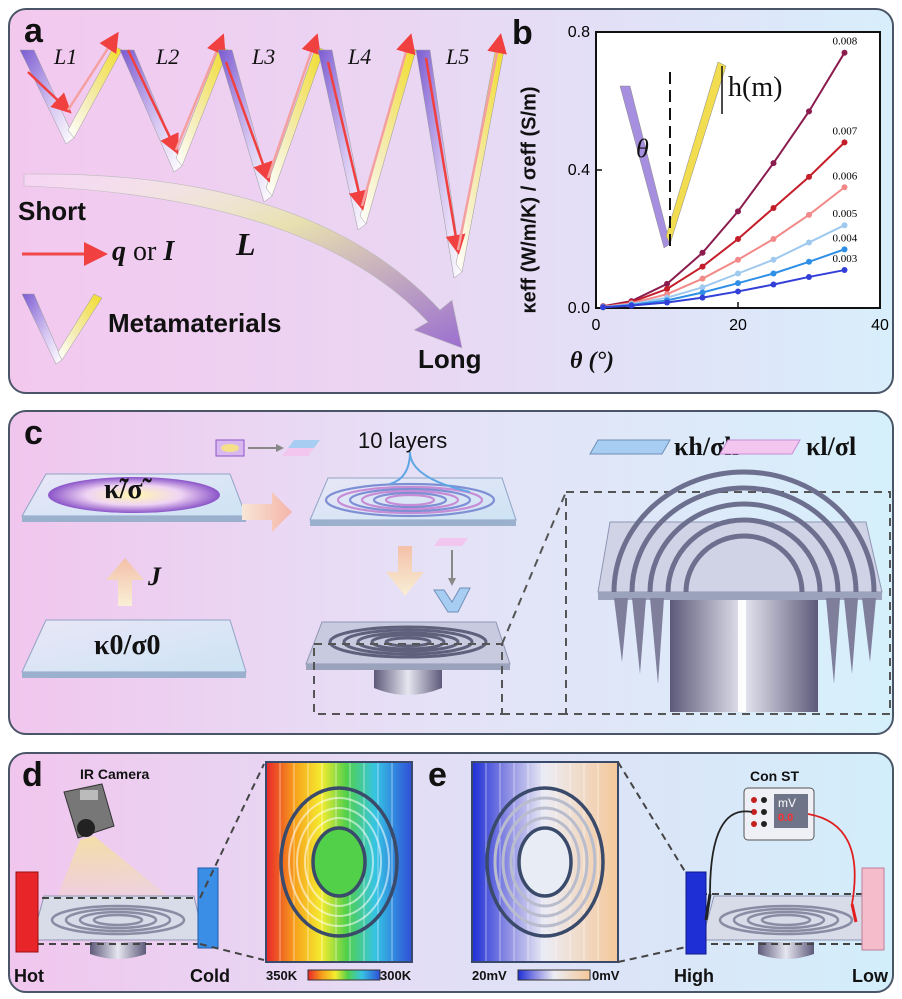 This screenshot has height=999, width=902. What do you see at coordinates (127, 645) in the screenshot?
I see `background-kappa-label: κ0/σ0` at bounding box center [127, 645].